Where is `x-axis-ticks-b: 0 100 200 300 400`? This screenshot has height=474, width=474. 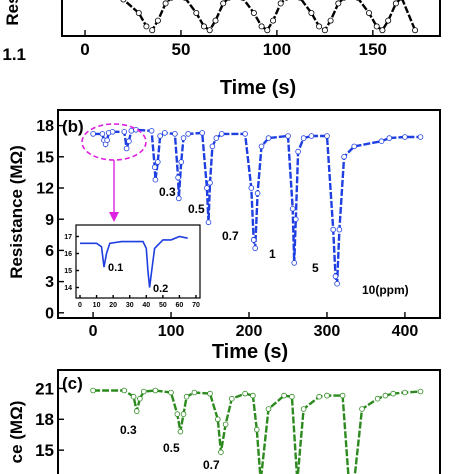
x-axis-ticks-b: 0 100 200 300 400 is located at coordinates (254, 326).